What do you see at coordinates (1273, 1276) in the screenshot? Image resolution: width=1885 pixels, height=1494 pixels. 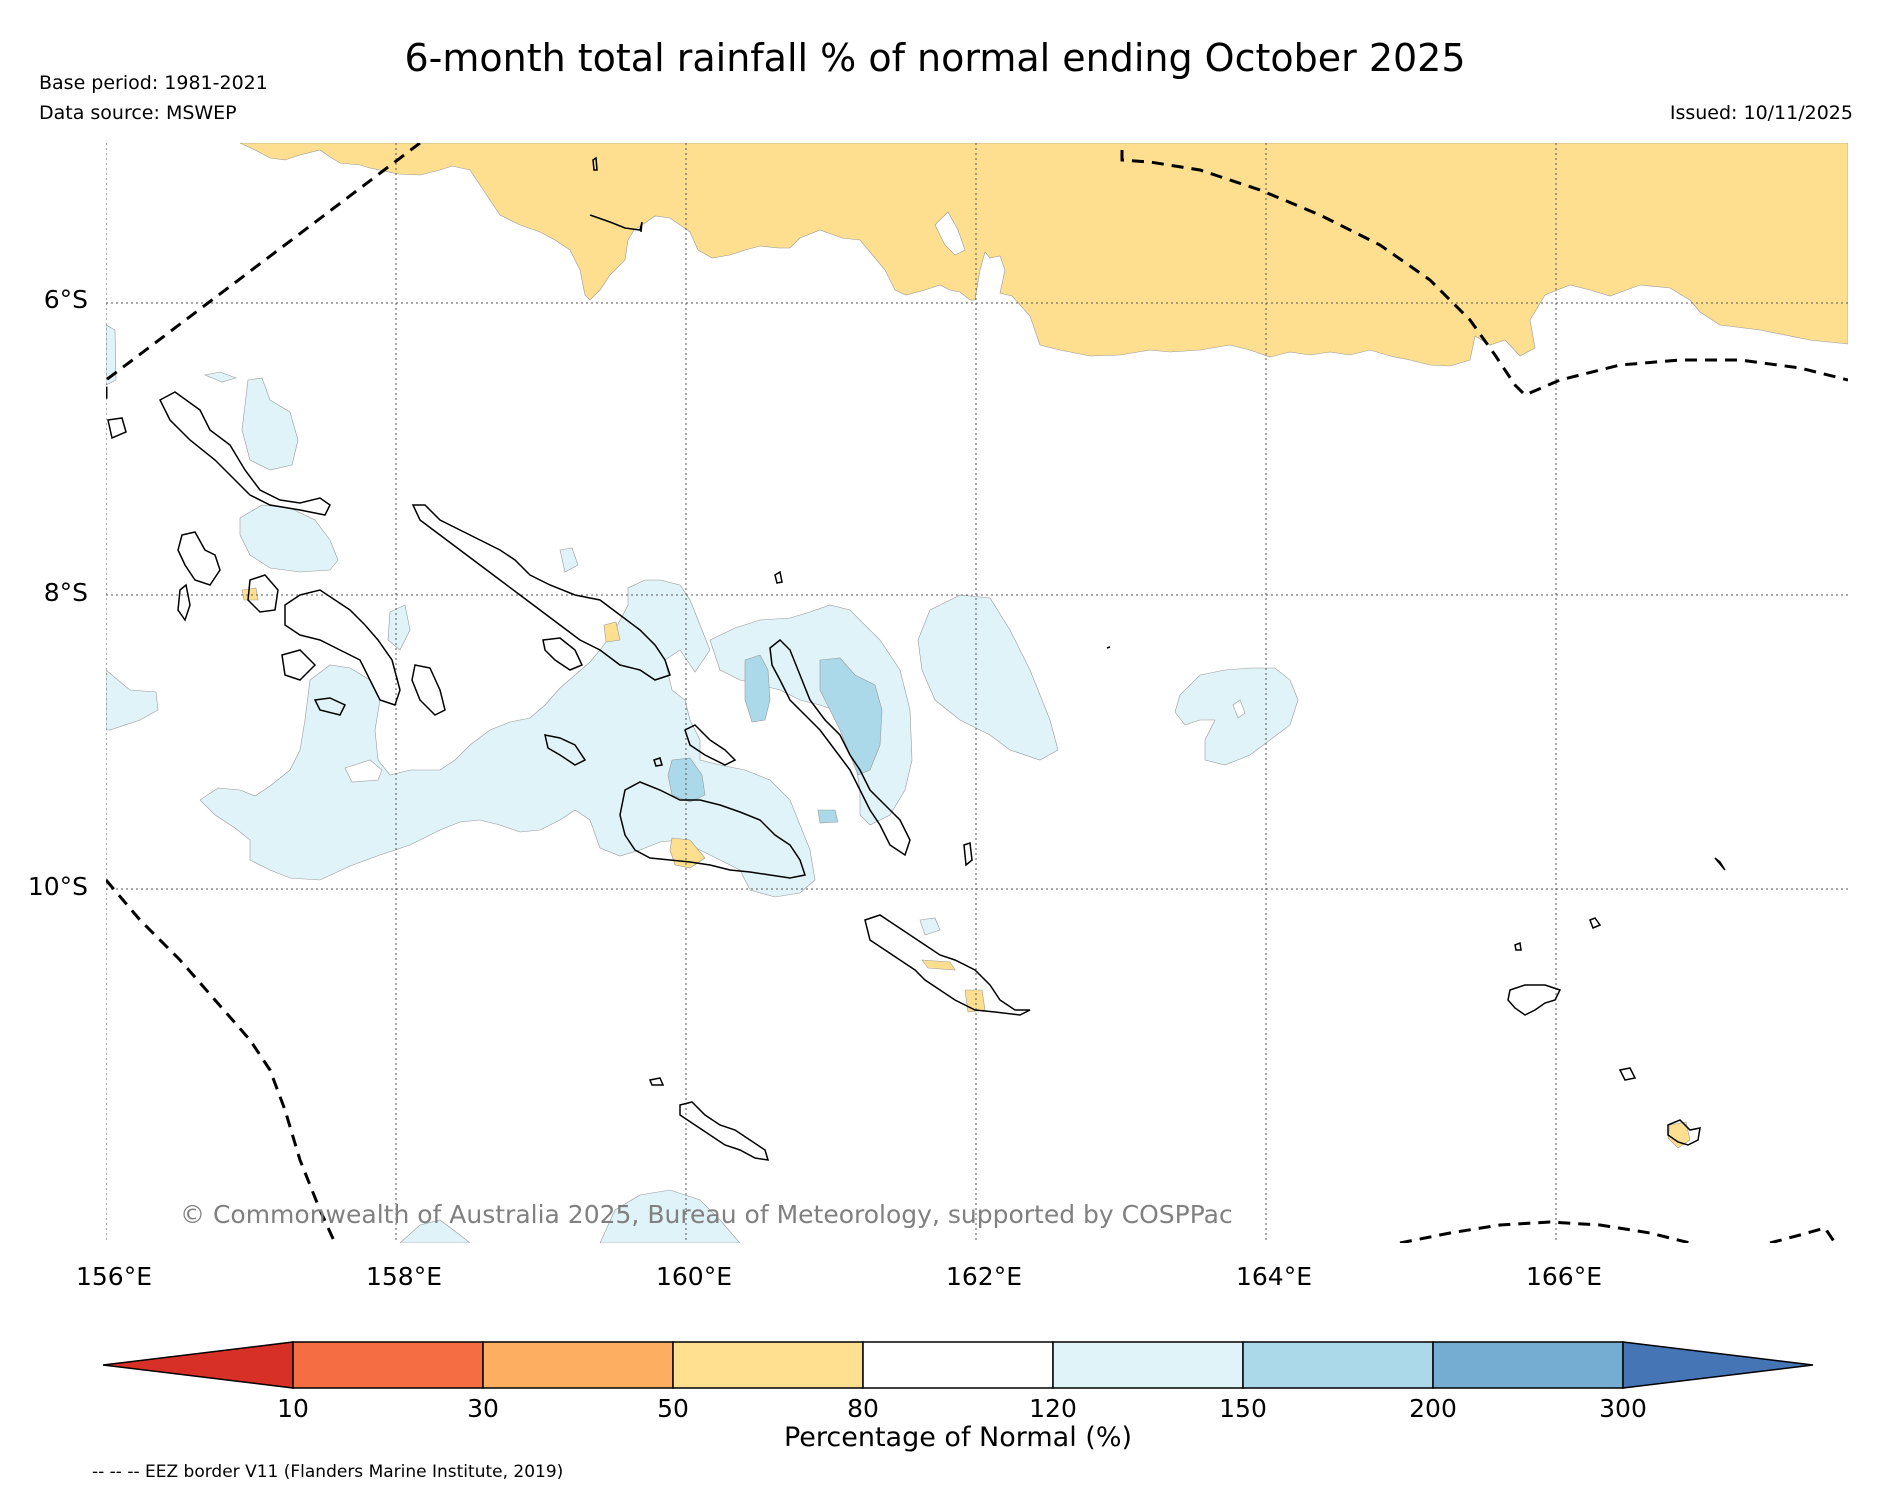 I see `lon-label-164e: 164°E` at bounding box center [1273, 1276].